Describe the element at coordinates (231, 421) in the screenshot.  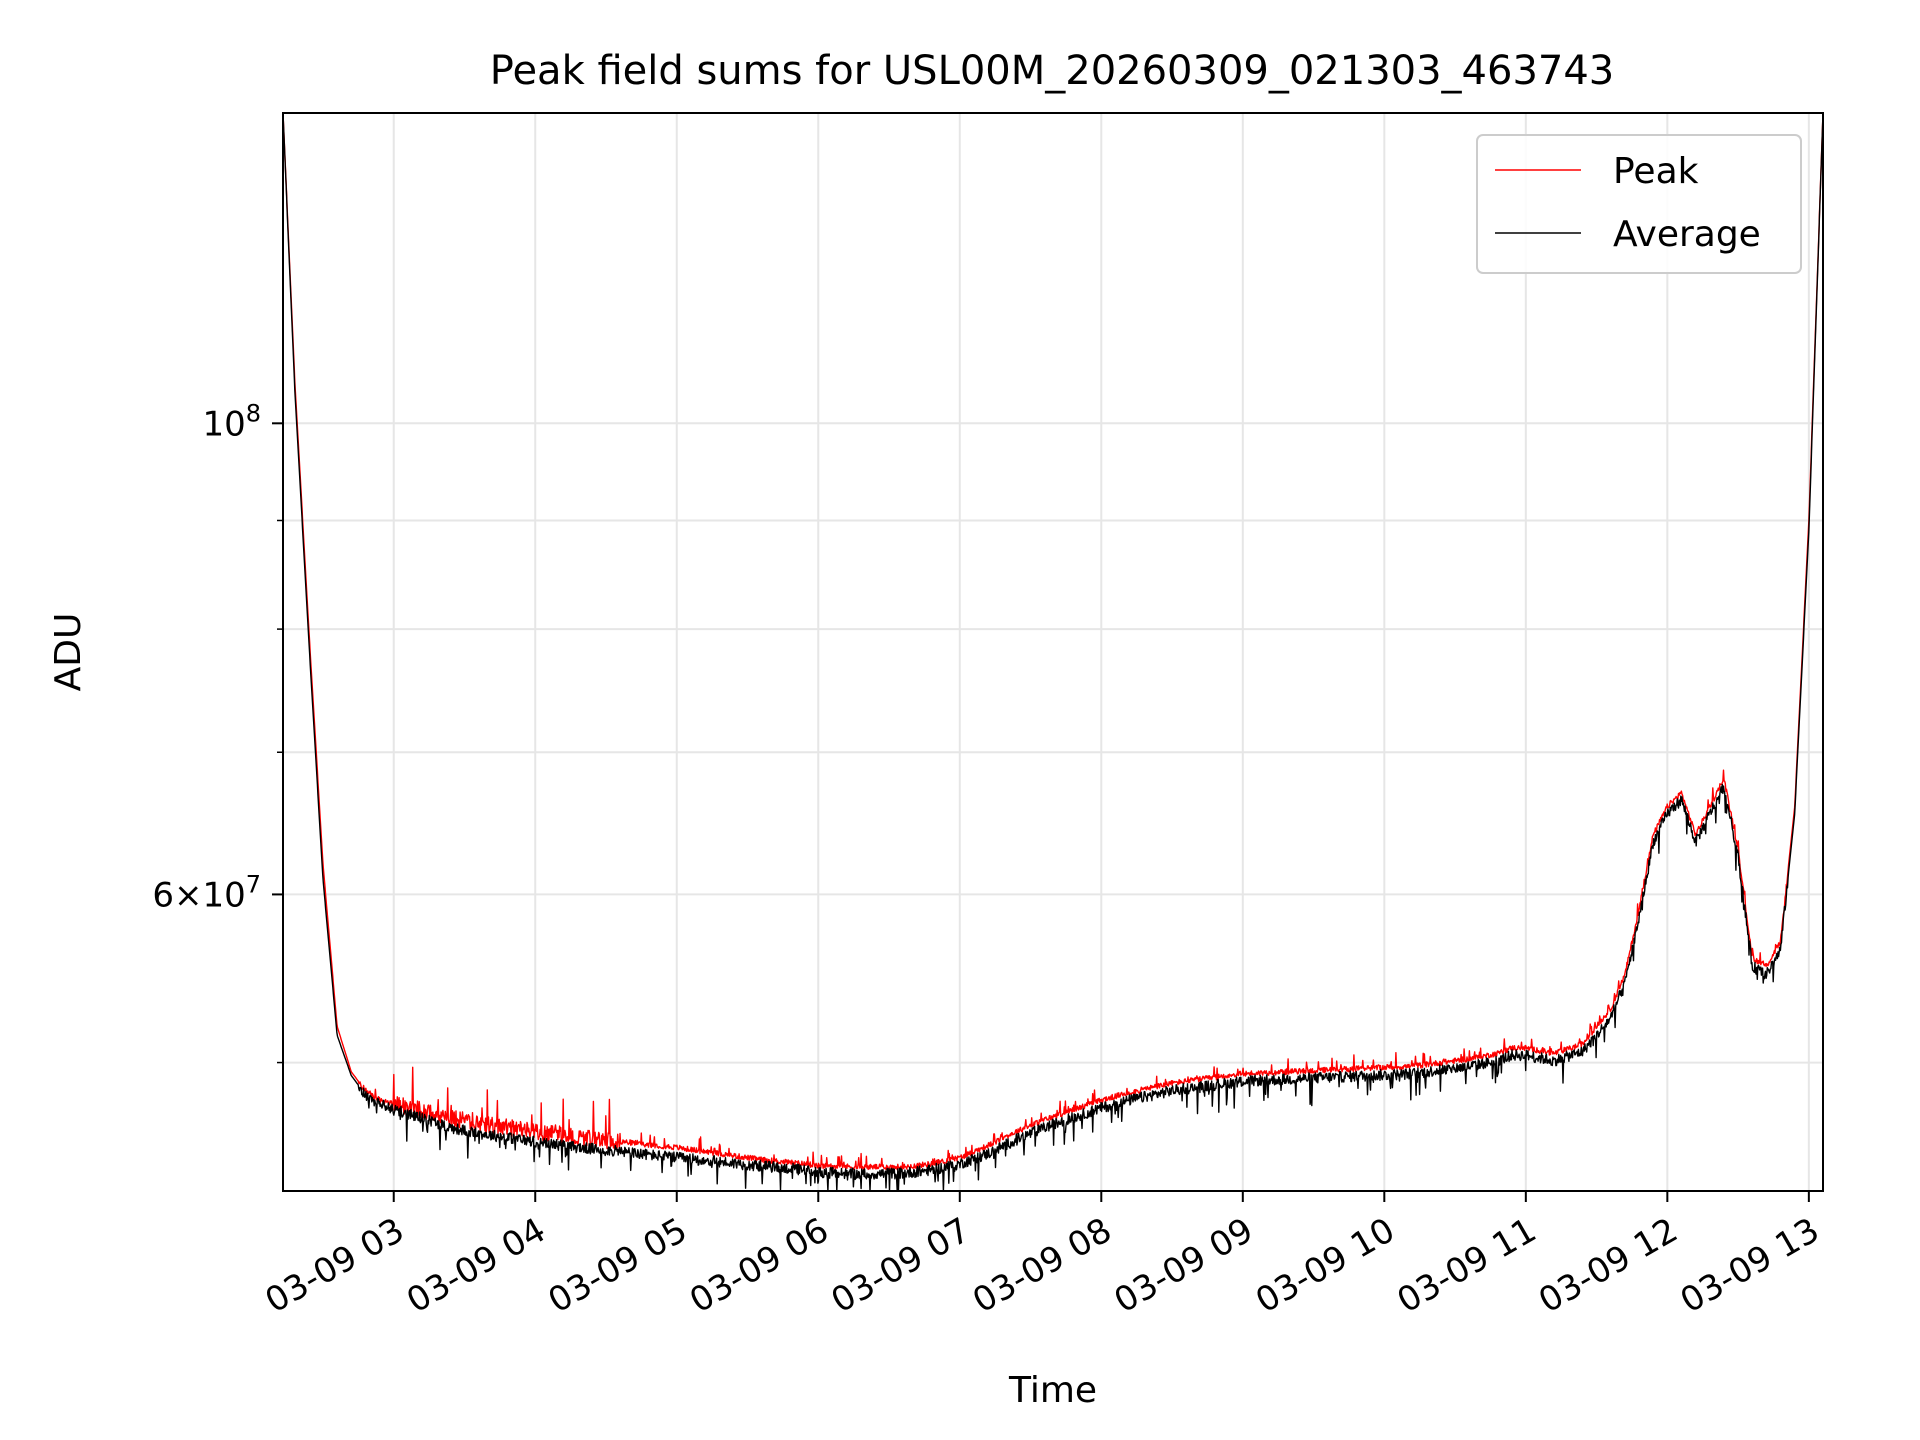
I see `y-tick-label: 108` at that location.